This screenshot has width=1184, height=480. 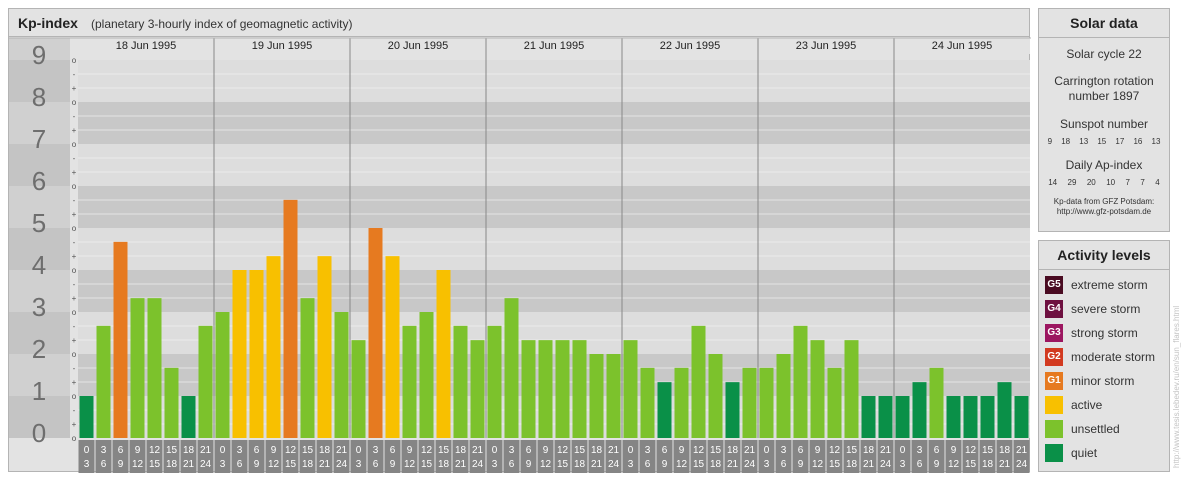 What do you see at coordinates (826, 46) in the screenshot?
I see `day-label: 23 Jun 1995` at bounding box center [826, 46].